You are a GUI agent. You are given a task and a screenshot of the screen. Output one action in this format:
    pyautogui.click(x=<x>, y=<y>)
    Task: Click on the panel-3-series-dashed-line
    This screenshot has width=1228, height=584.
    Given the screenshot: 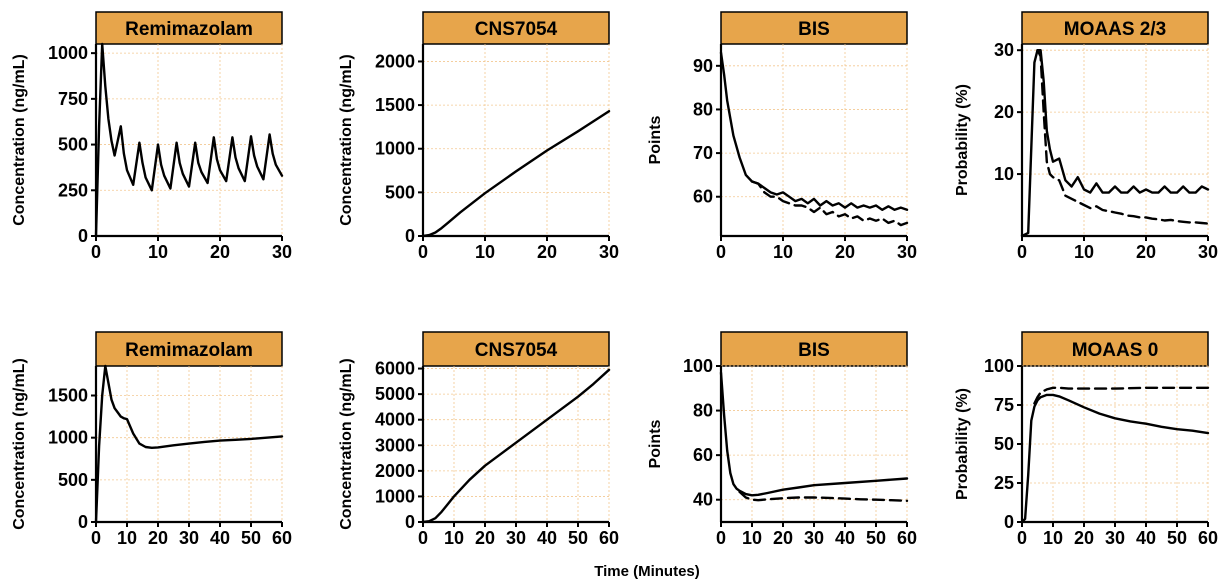 What is the action you would take?
    pyautogui.click(x=829, y=203)
    